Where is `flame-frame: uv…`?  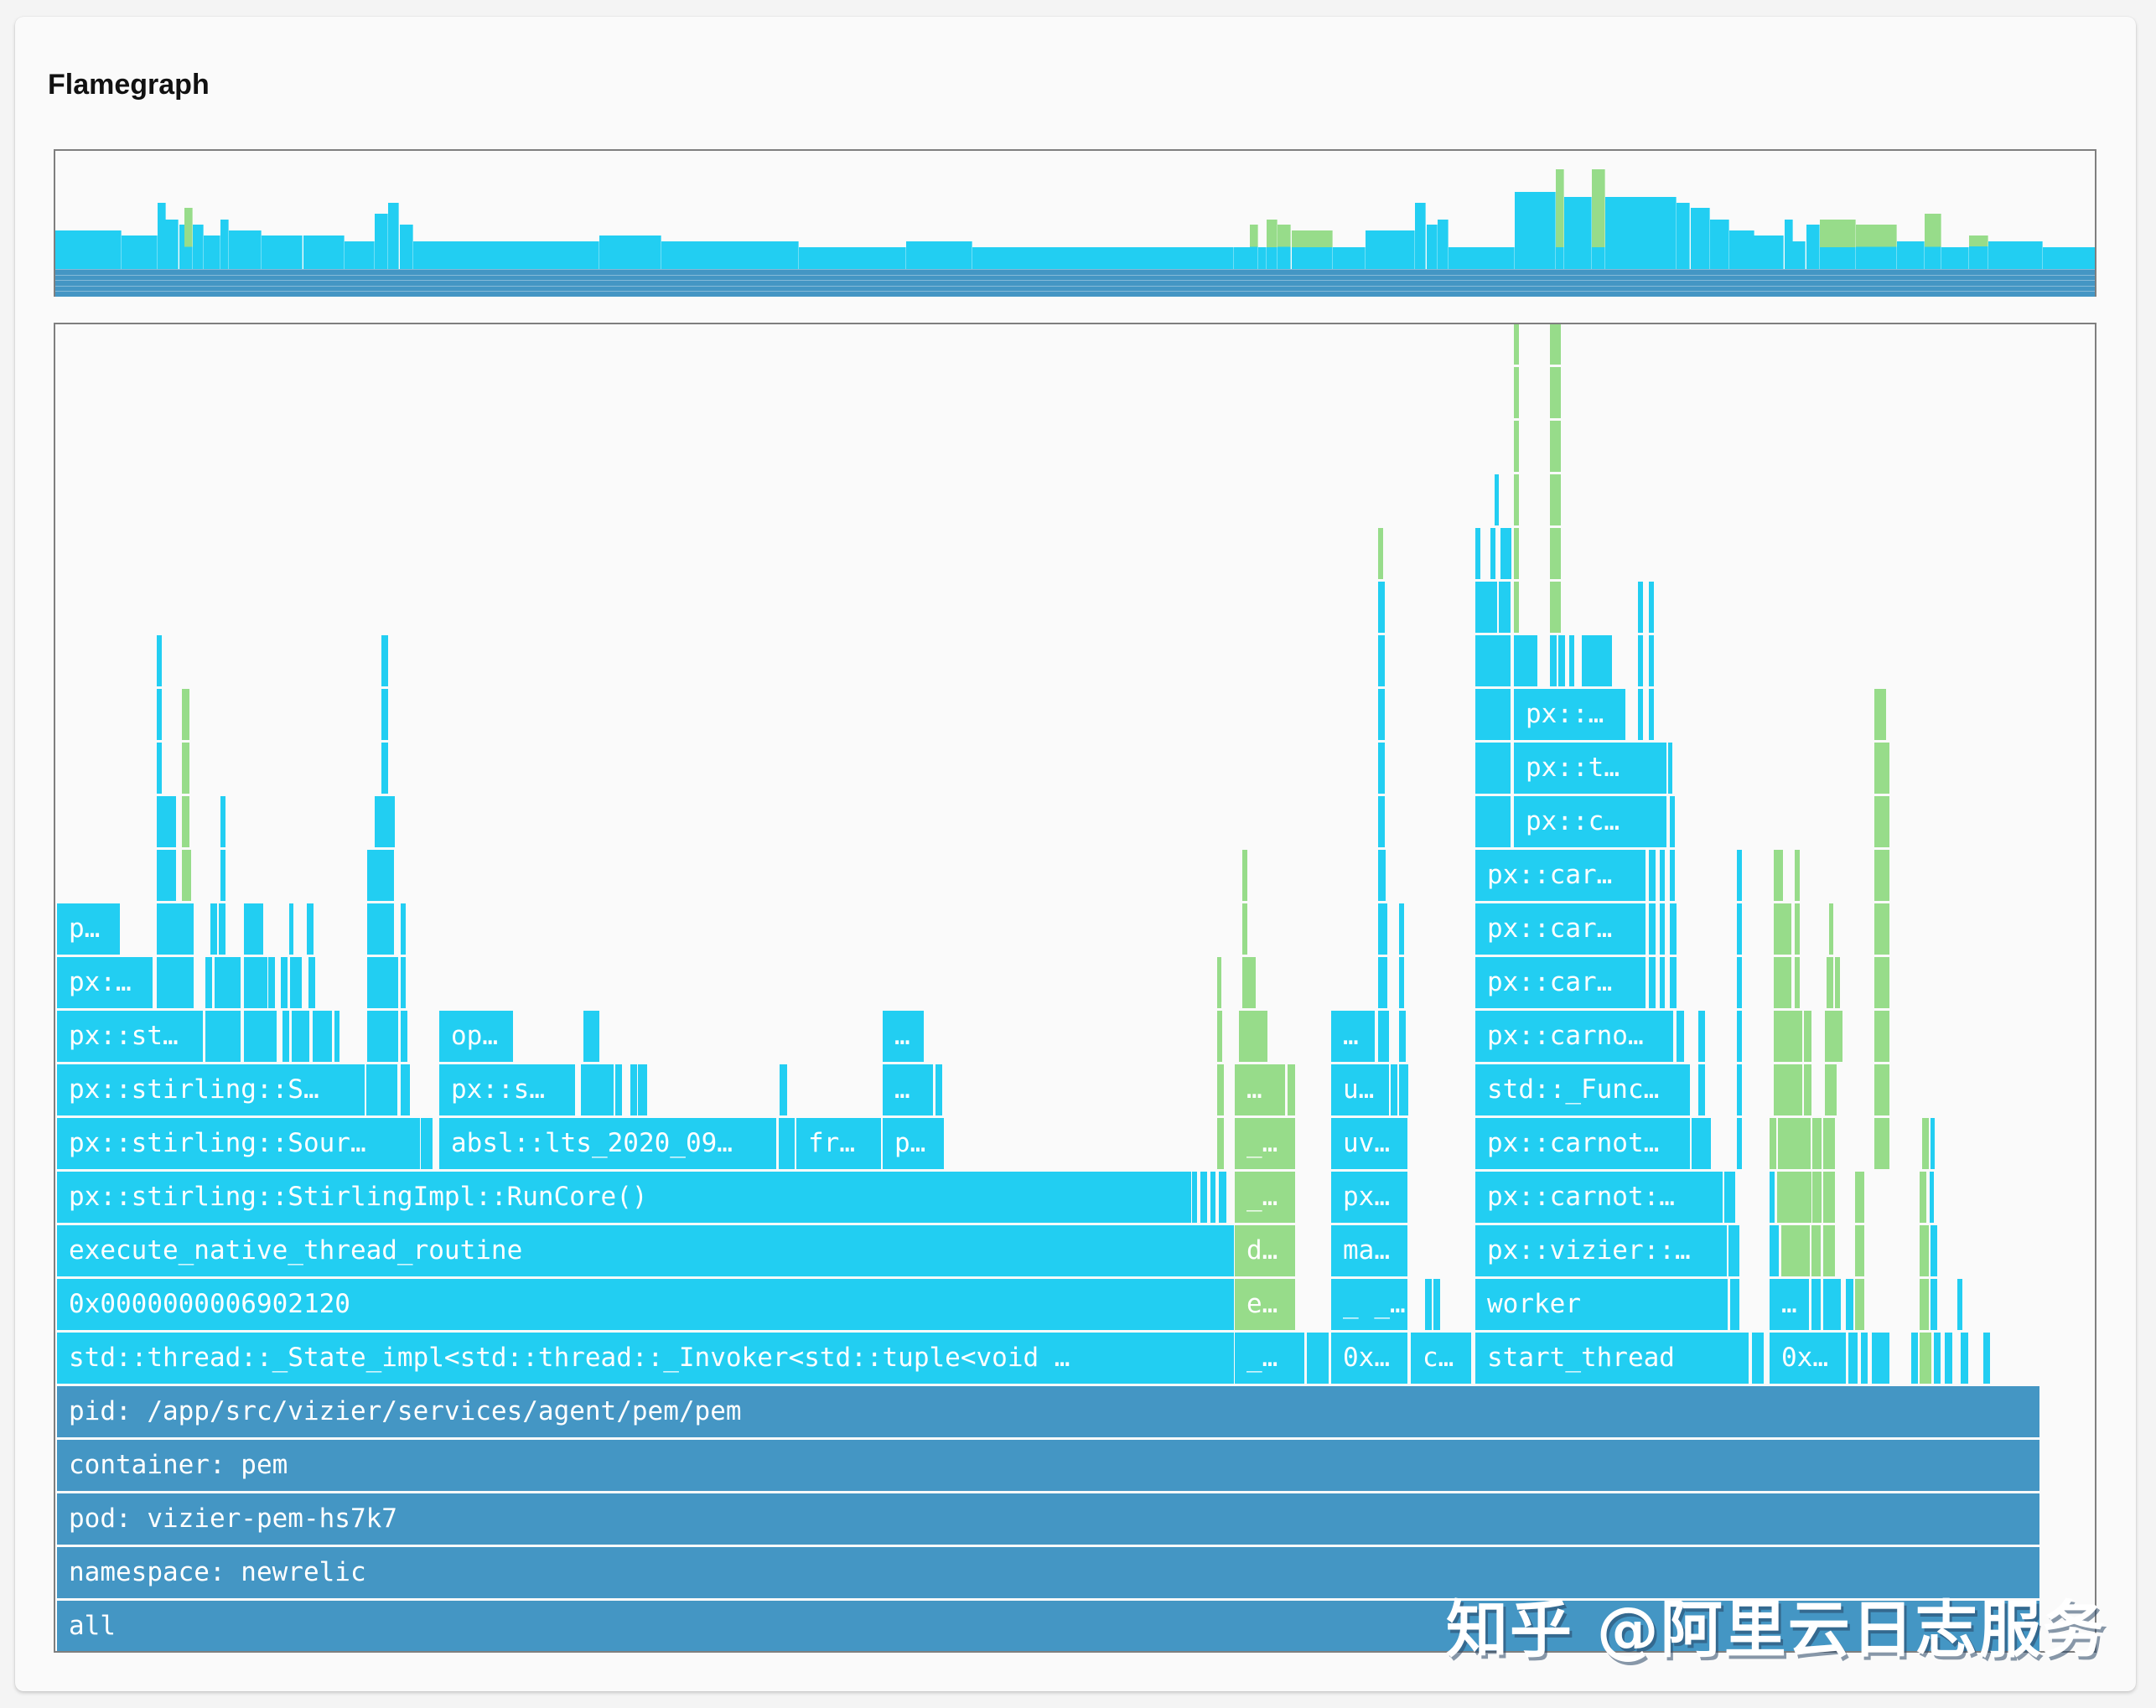
flame-frame: uv… is located at coordinates (1370, 1145).